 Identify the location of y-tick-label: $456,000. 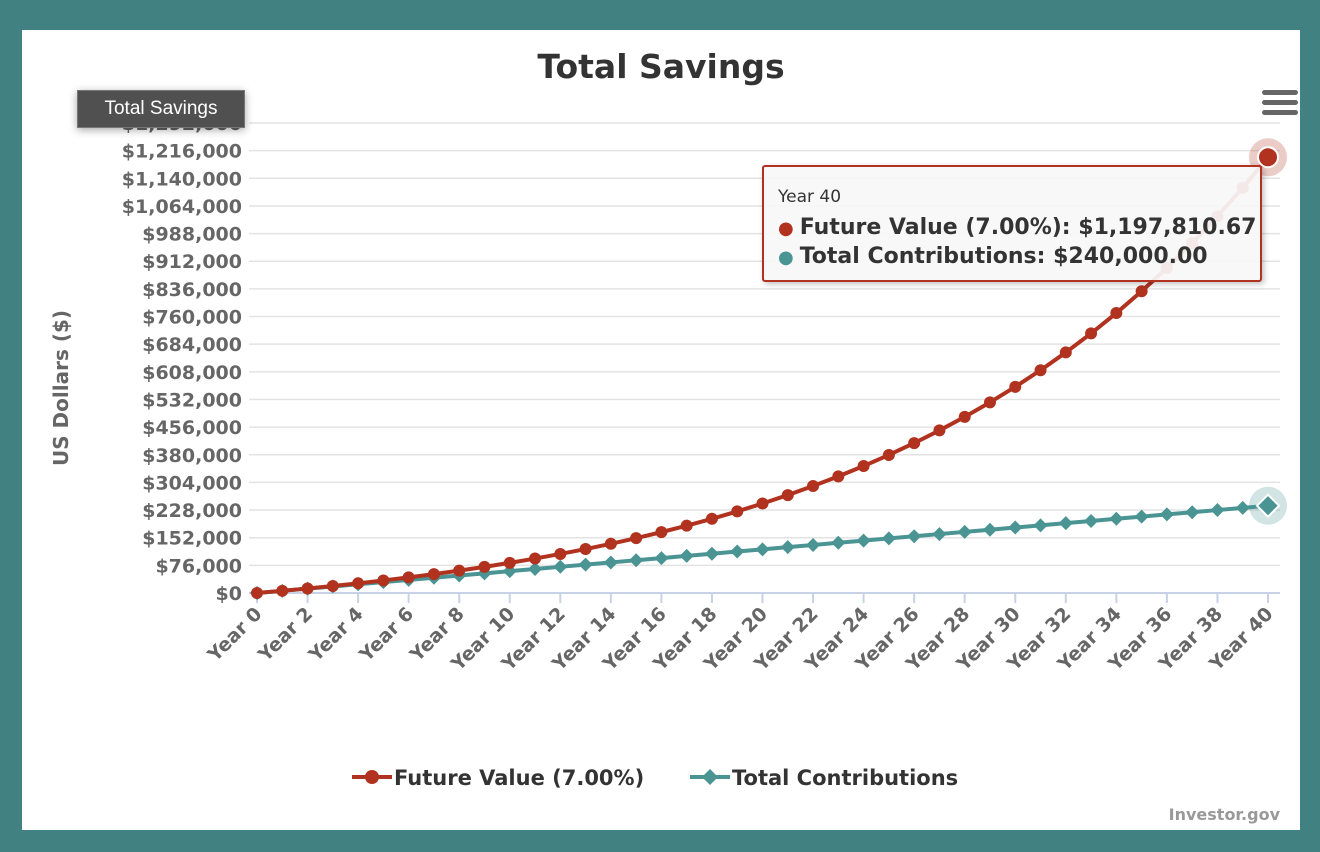
(192, 428).